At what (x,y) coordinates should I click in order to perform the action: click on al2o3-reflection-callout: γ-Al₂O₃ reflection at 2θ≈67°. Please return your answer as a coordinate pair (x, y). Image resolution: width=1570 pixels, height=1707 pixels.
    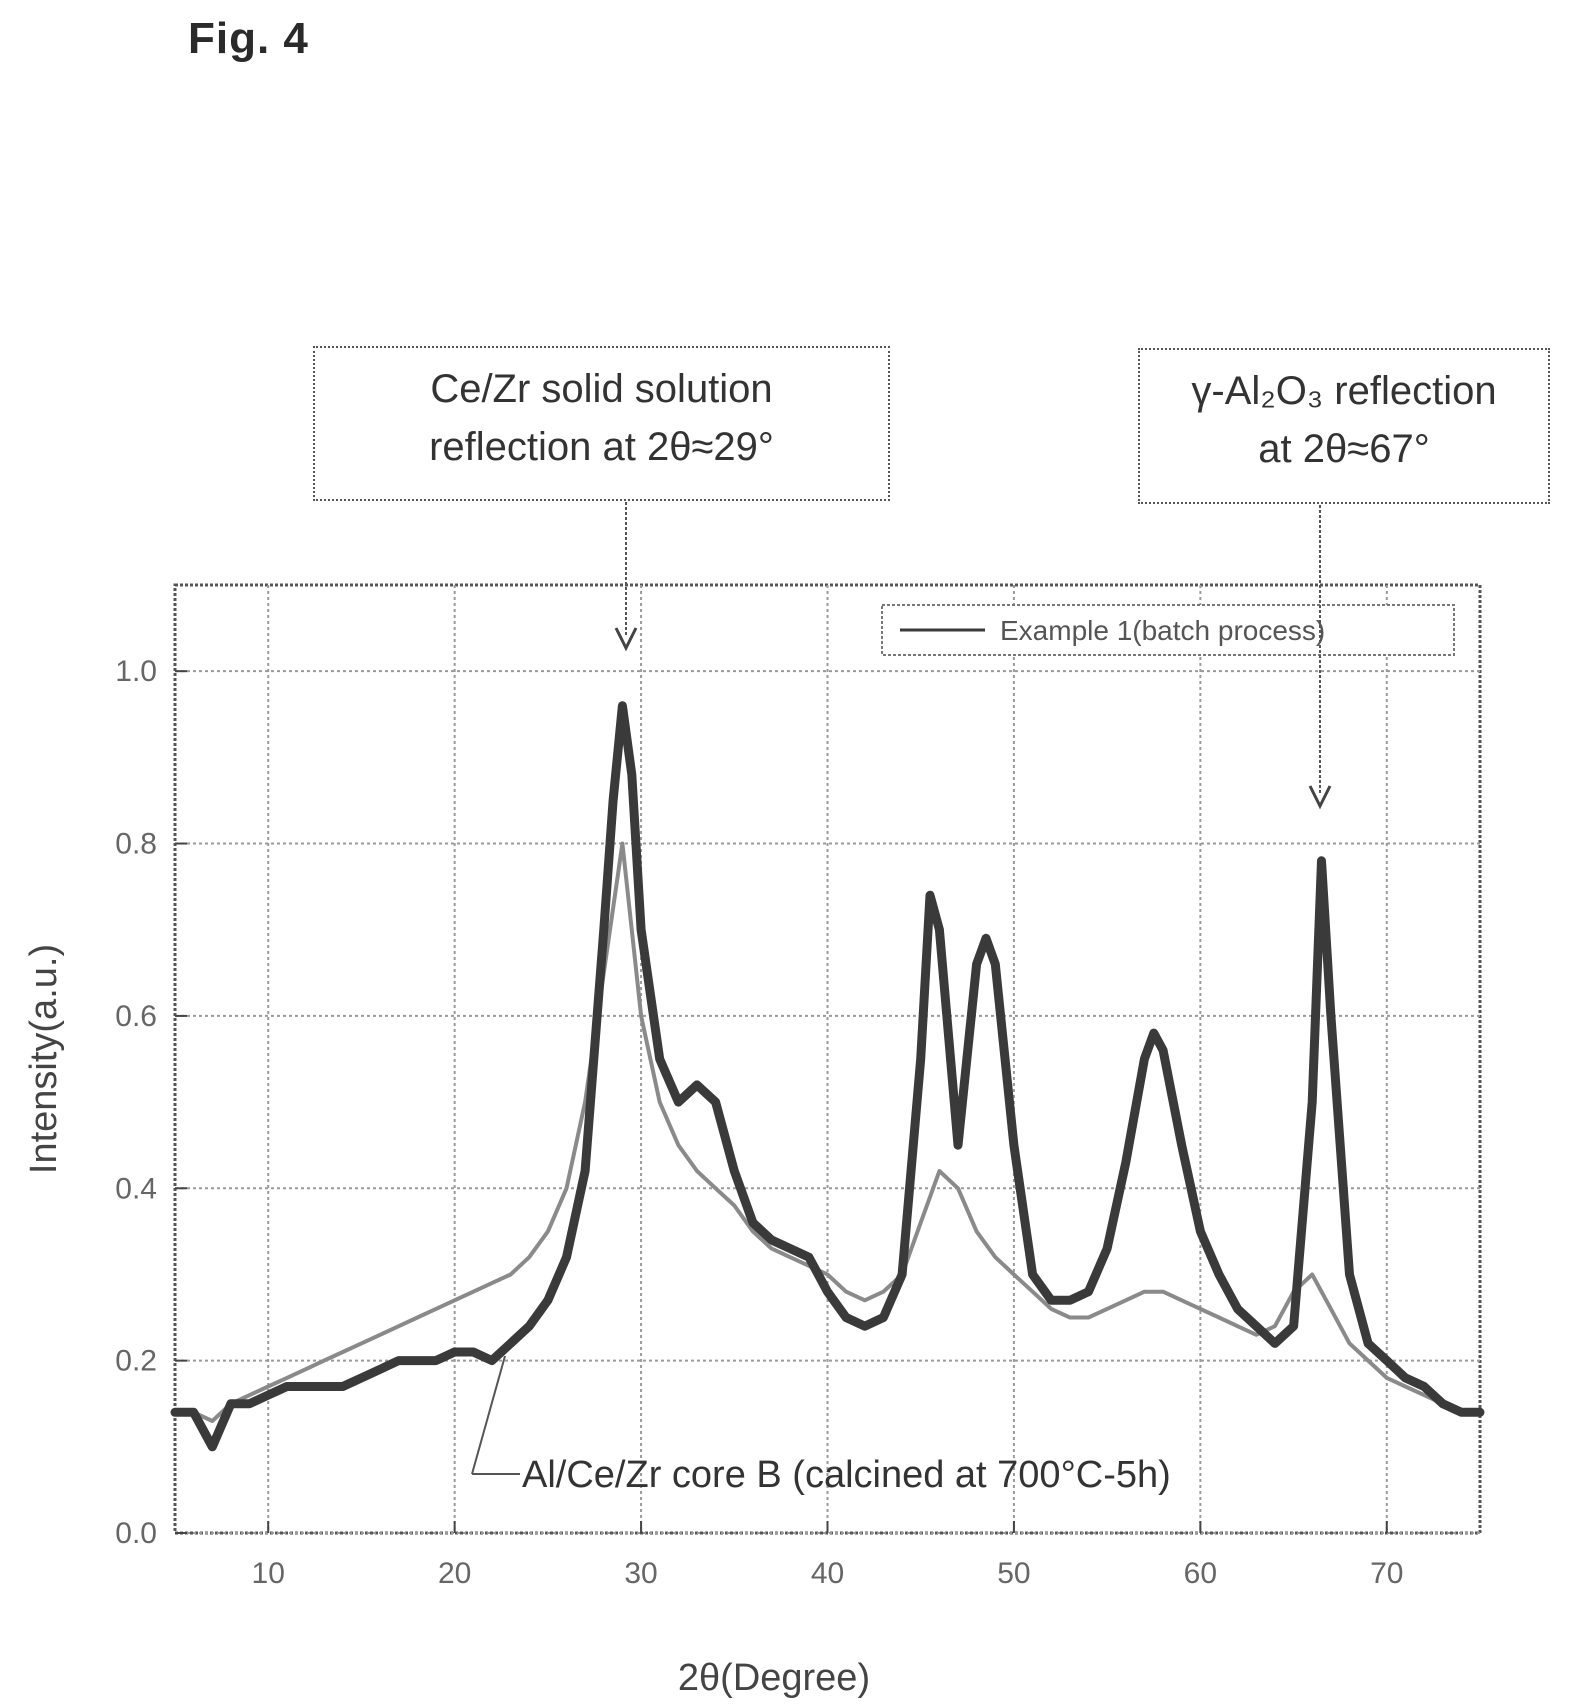
    Looking at the image, I should click on (1344, 426).